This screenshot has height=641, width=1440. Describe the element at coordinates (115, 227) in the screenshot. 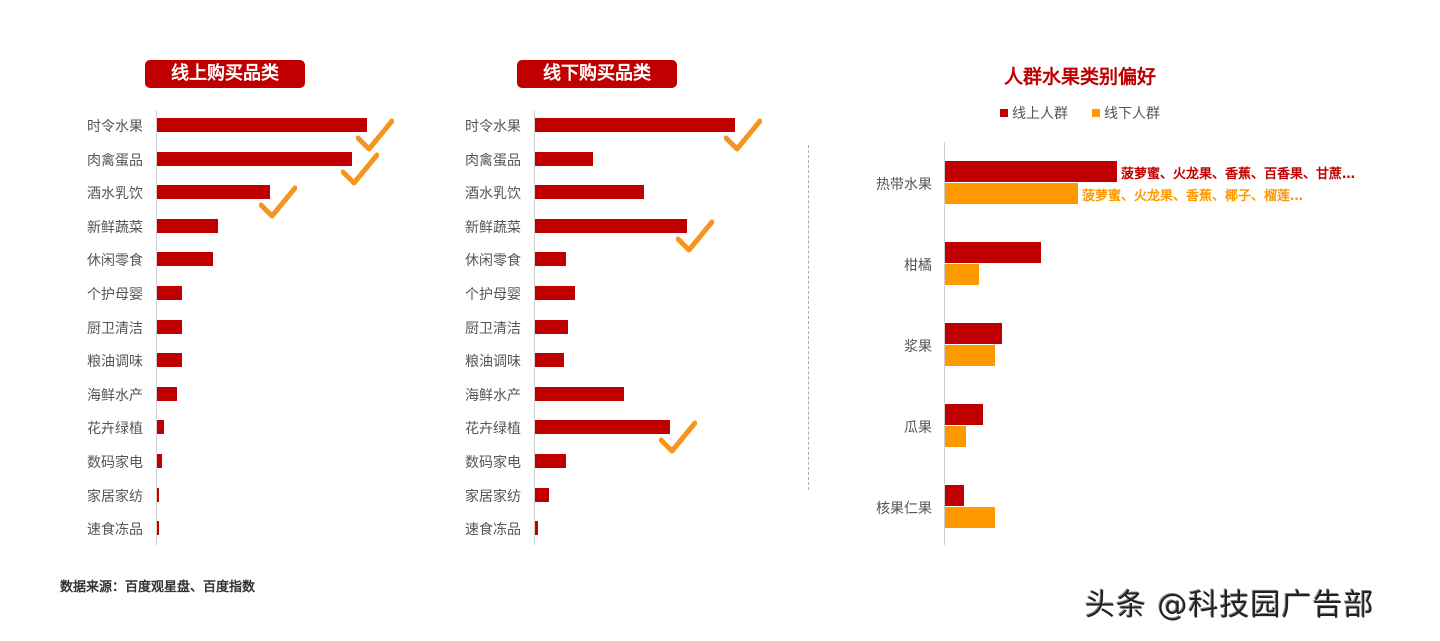

I see `online-category-label: 新鲜蔬菜` at that location.